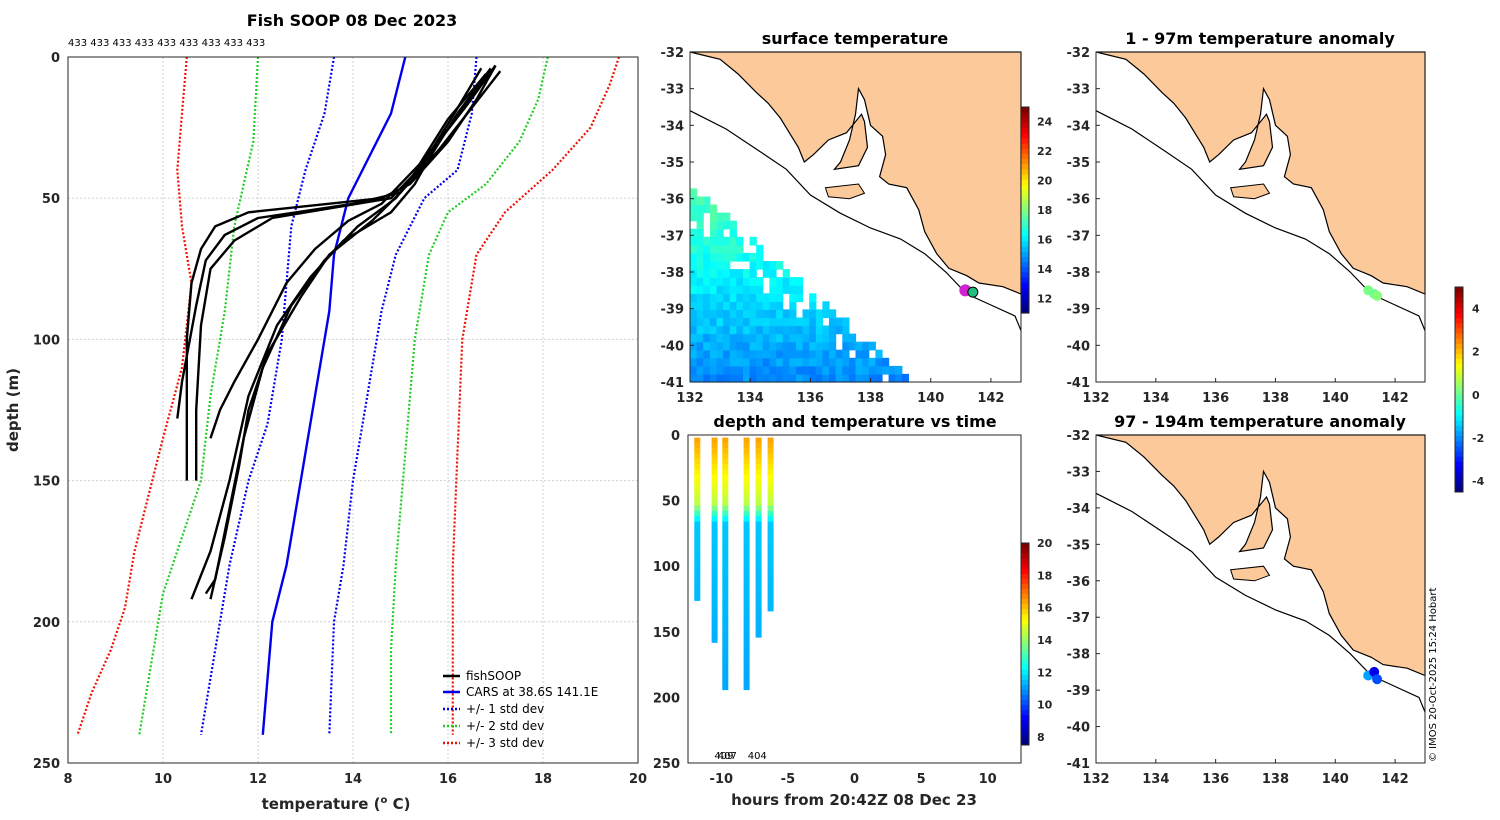  What do you see at coordinates (1079, 436) in the screenshot?
I see `map-ytick: -32` at bounding box center [1079, 436].